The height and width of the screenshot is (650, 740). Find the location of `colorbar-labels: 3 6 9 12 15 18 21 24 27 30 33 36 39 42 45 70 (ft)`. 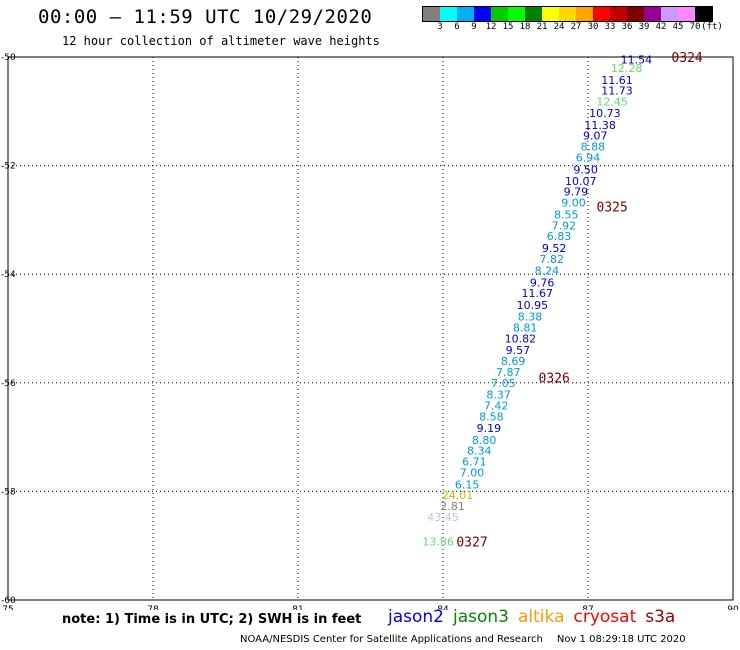

colorbar-labels: 3 6 9 12 15 18 21 24 27 30 33 36 39 42 45 70 (ft) is located at coordinates (581, 28).